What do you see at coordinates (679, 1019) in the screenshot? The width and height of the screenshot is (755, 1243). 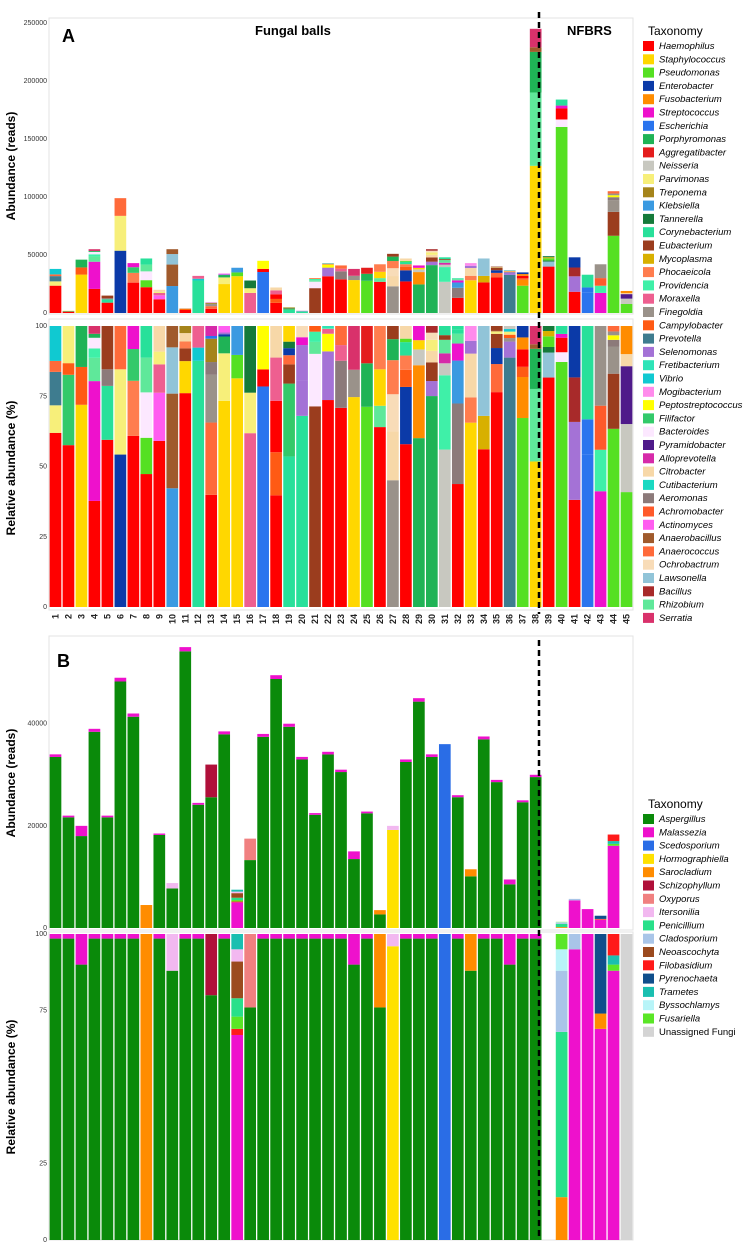 I see `legend-item-fusariella: Fusariella` at bounding box center [679, 1019].